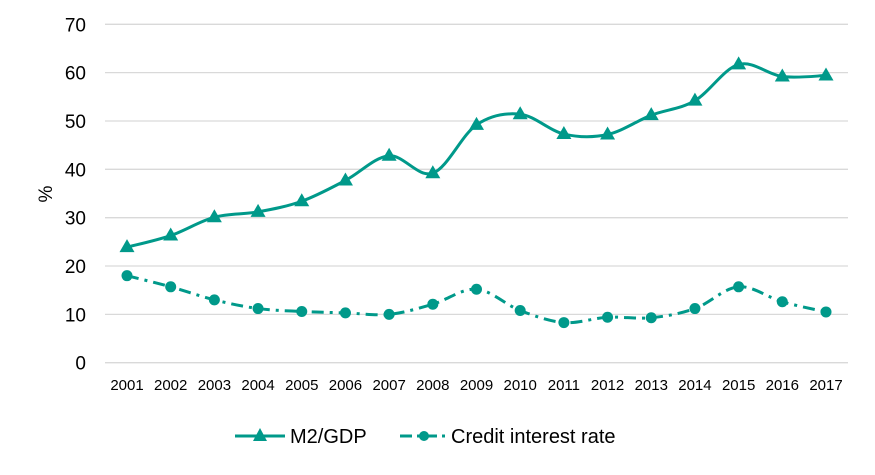 The height and width of the screenshot is (475, 875). I want to click on y-tick-label: 70, so click(75, 25).